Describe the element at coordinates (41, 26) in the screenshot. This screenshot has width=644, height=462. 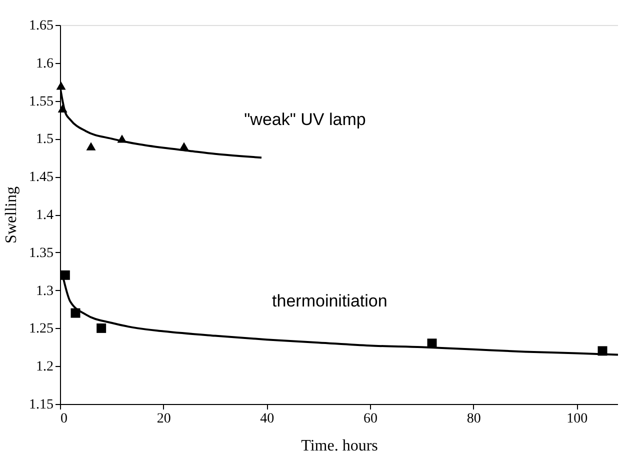
I see `y-tick-label: 1.65` at that location.